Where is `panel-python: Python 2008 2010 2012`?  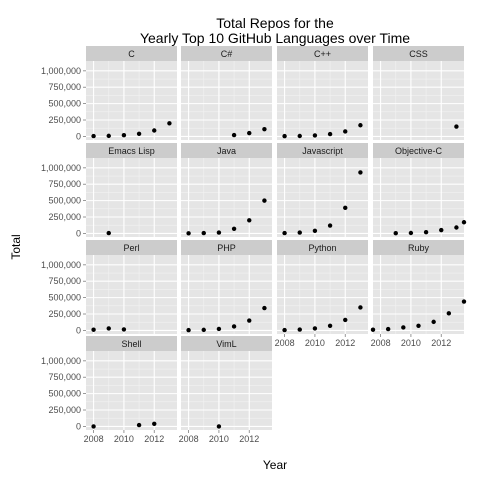 panel-python: Python 2008 2010 2012 is located at coordinates (321, 294).